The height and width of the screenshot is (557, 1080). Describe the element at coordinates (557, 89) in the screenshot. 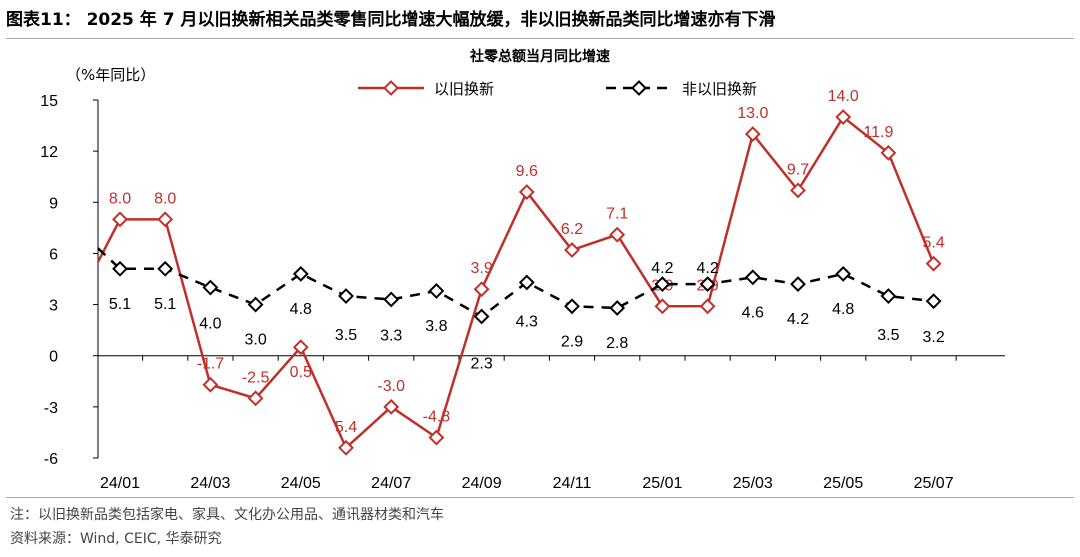

I see `legend: 以旧换新 非以旧换新` at that location.